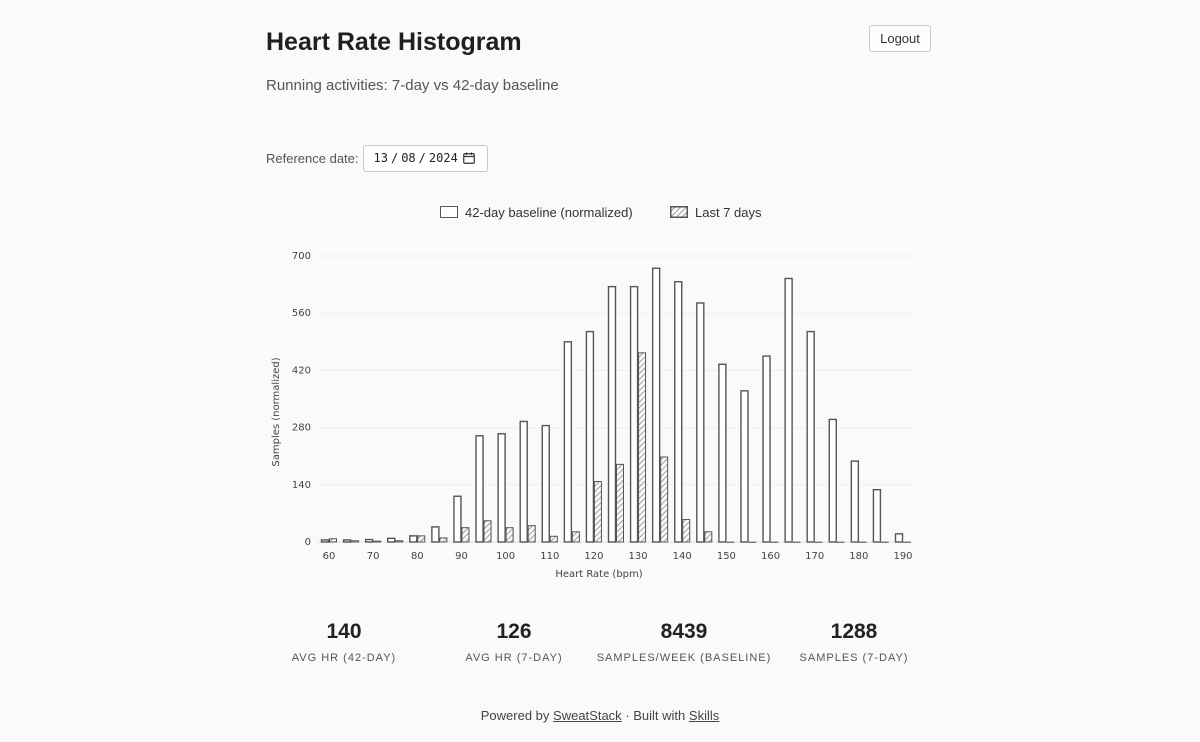  I want to click on x-tick-label: 130, so click(638, 556).